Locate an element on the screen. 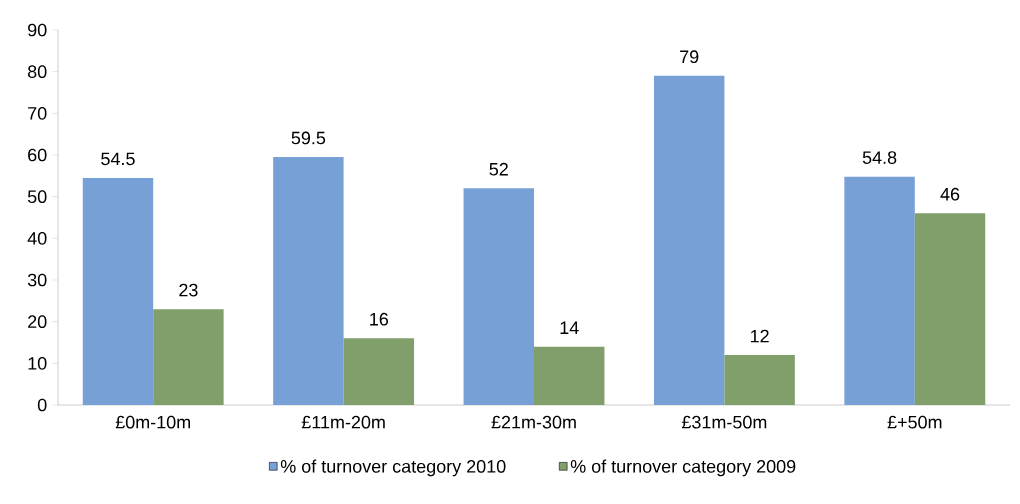  data-label: 79 is located at coordinates (689, 57).